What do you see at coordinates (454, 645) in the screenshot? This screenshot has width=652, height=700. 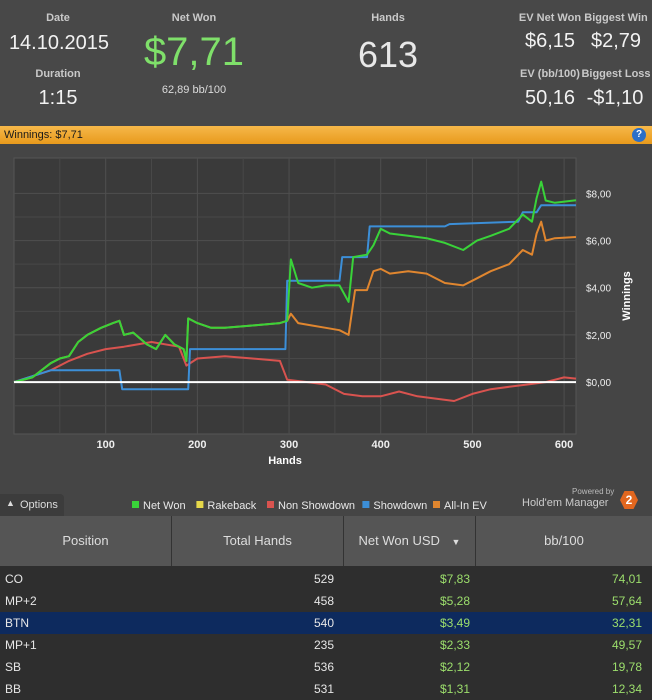 I see `cell-net-won: $2,33` at bounding box center [454, 645].